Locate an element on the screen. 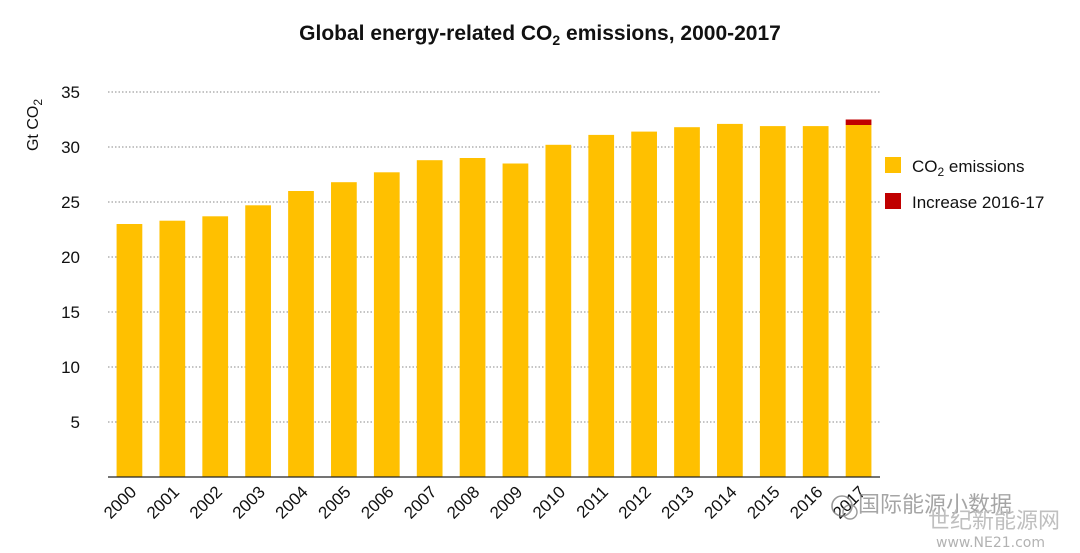 Image resolution: width=1080 pixels, height=553 pixels. legend-co2-tail: emissions is located at coordinates (984, 166).